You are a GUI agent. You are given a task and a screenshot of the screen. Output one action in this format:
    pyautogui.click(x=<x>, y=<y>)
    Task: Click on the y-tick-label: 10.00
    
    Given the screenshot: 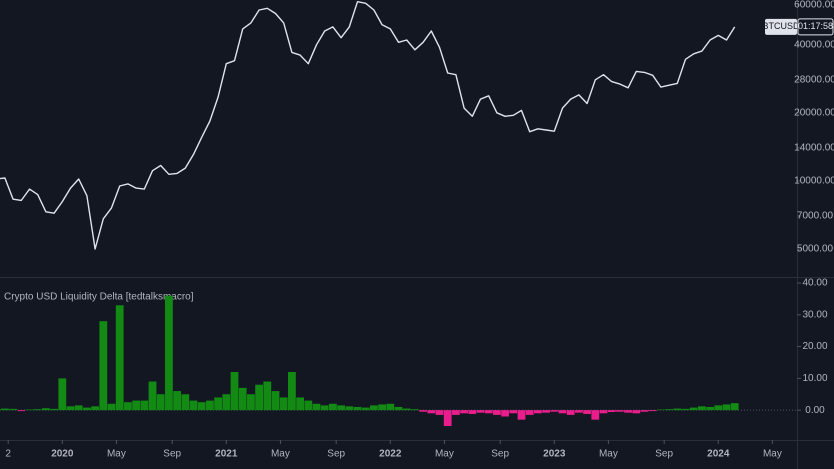 What is the action you would take?
    pyautogui.click(x=814, y=378)
    